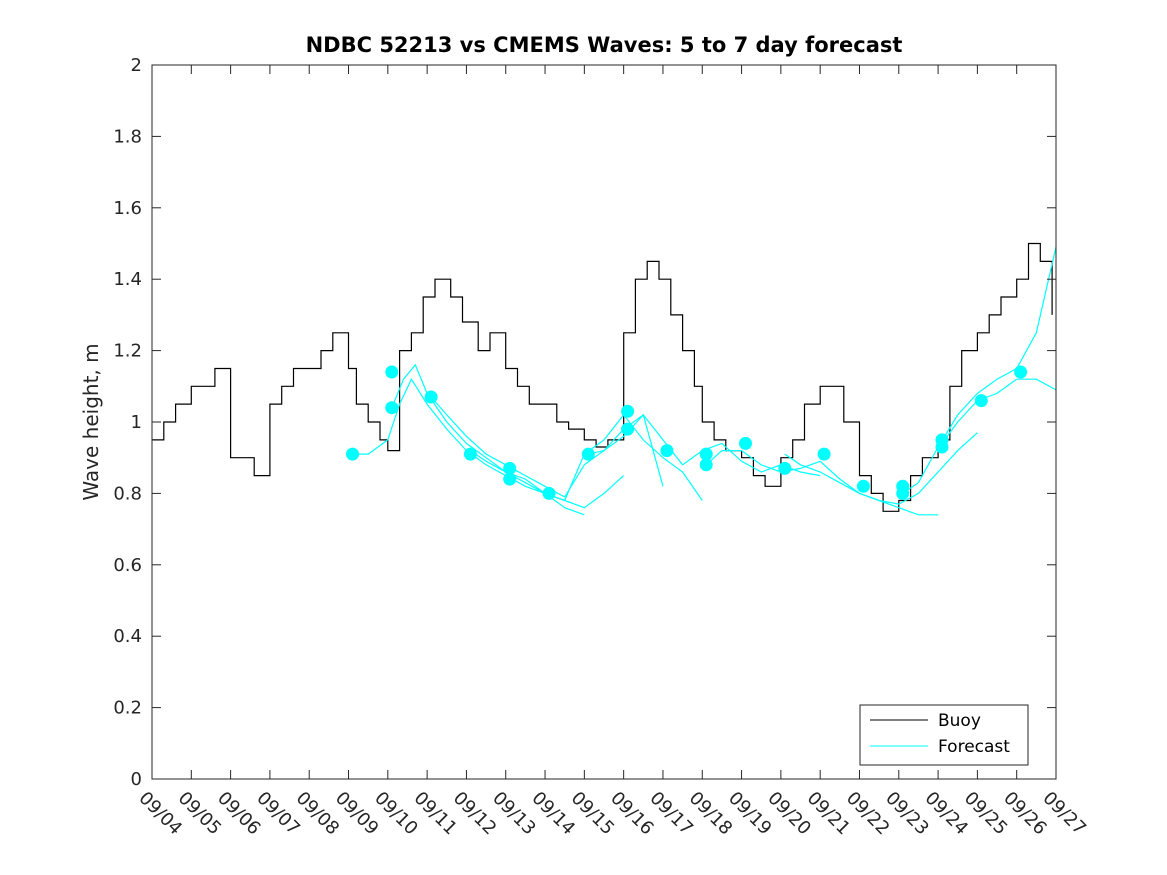 This screenshot has height=875, width=1167. I want to click on y-tick-label: 1.6, so click(127, 208).